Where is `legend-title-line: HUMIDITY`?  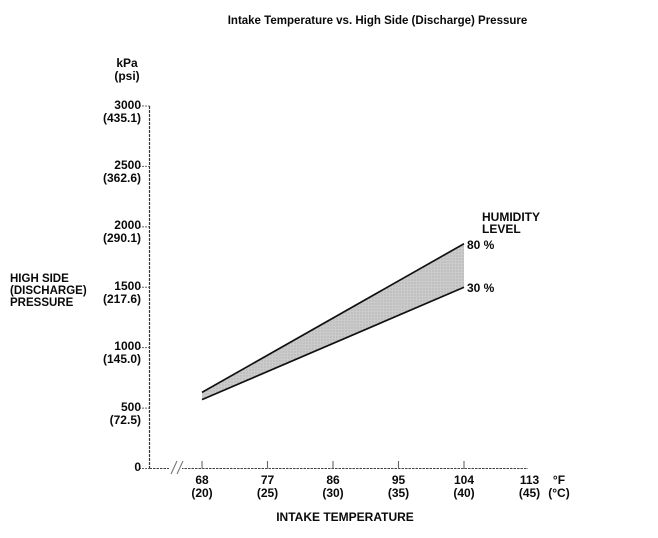
legend-title-line: HUMIDITY is located at coordinates (511, 217).